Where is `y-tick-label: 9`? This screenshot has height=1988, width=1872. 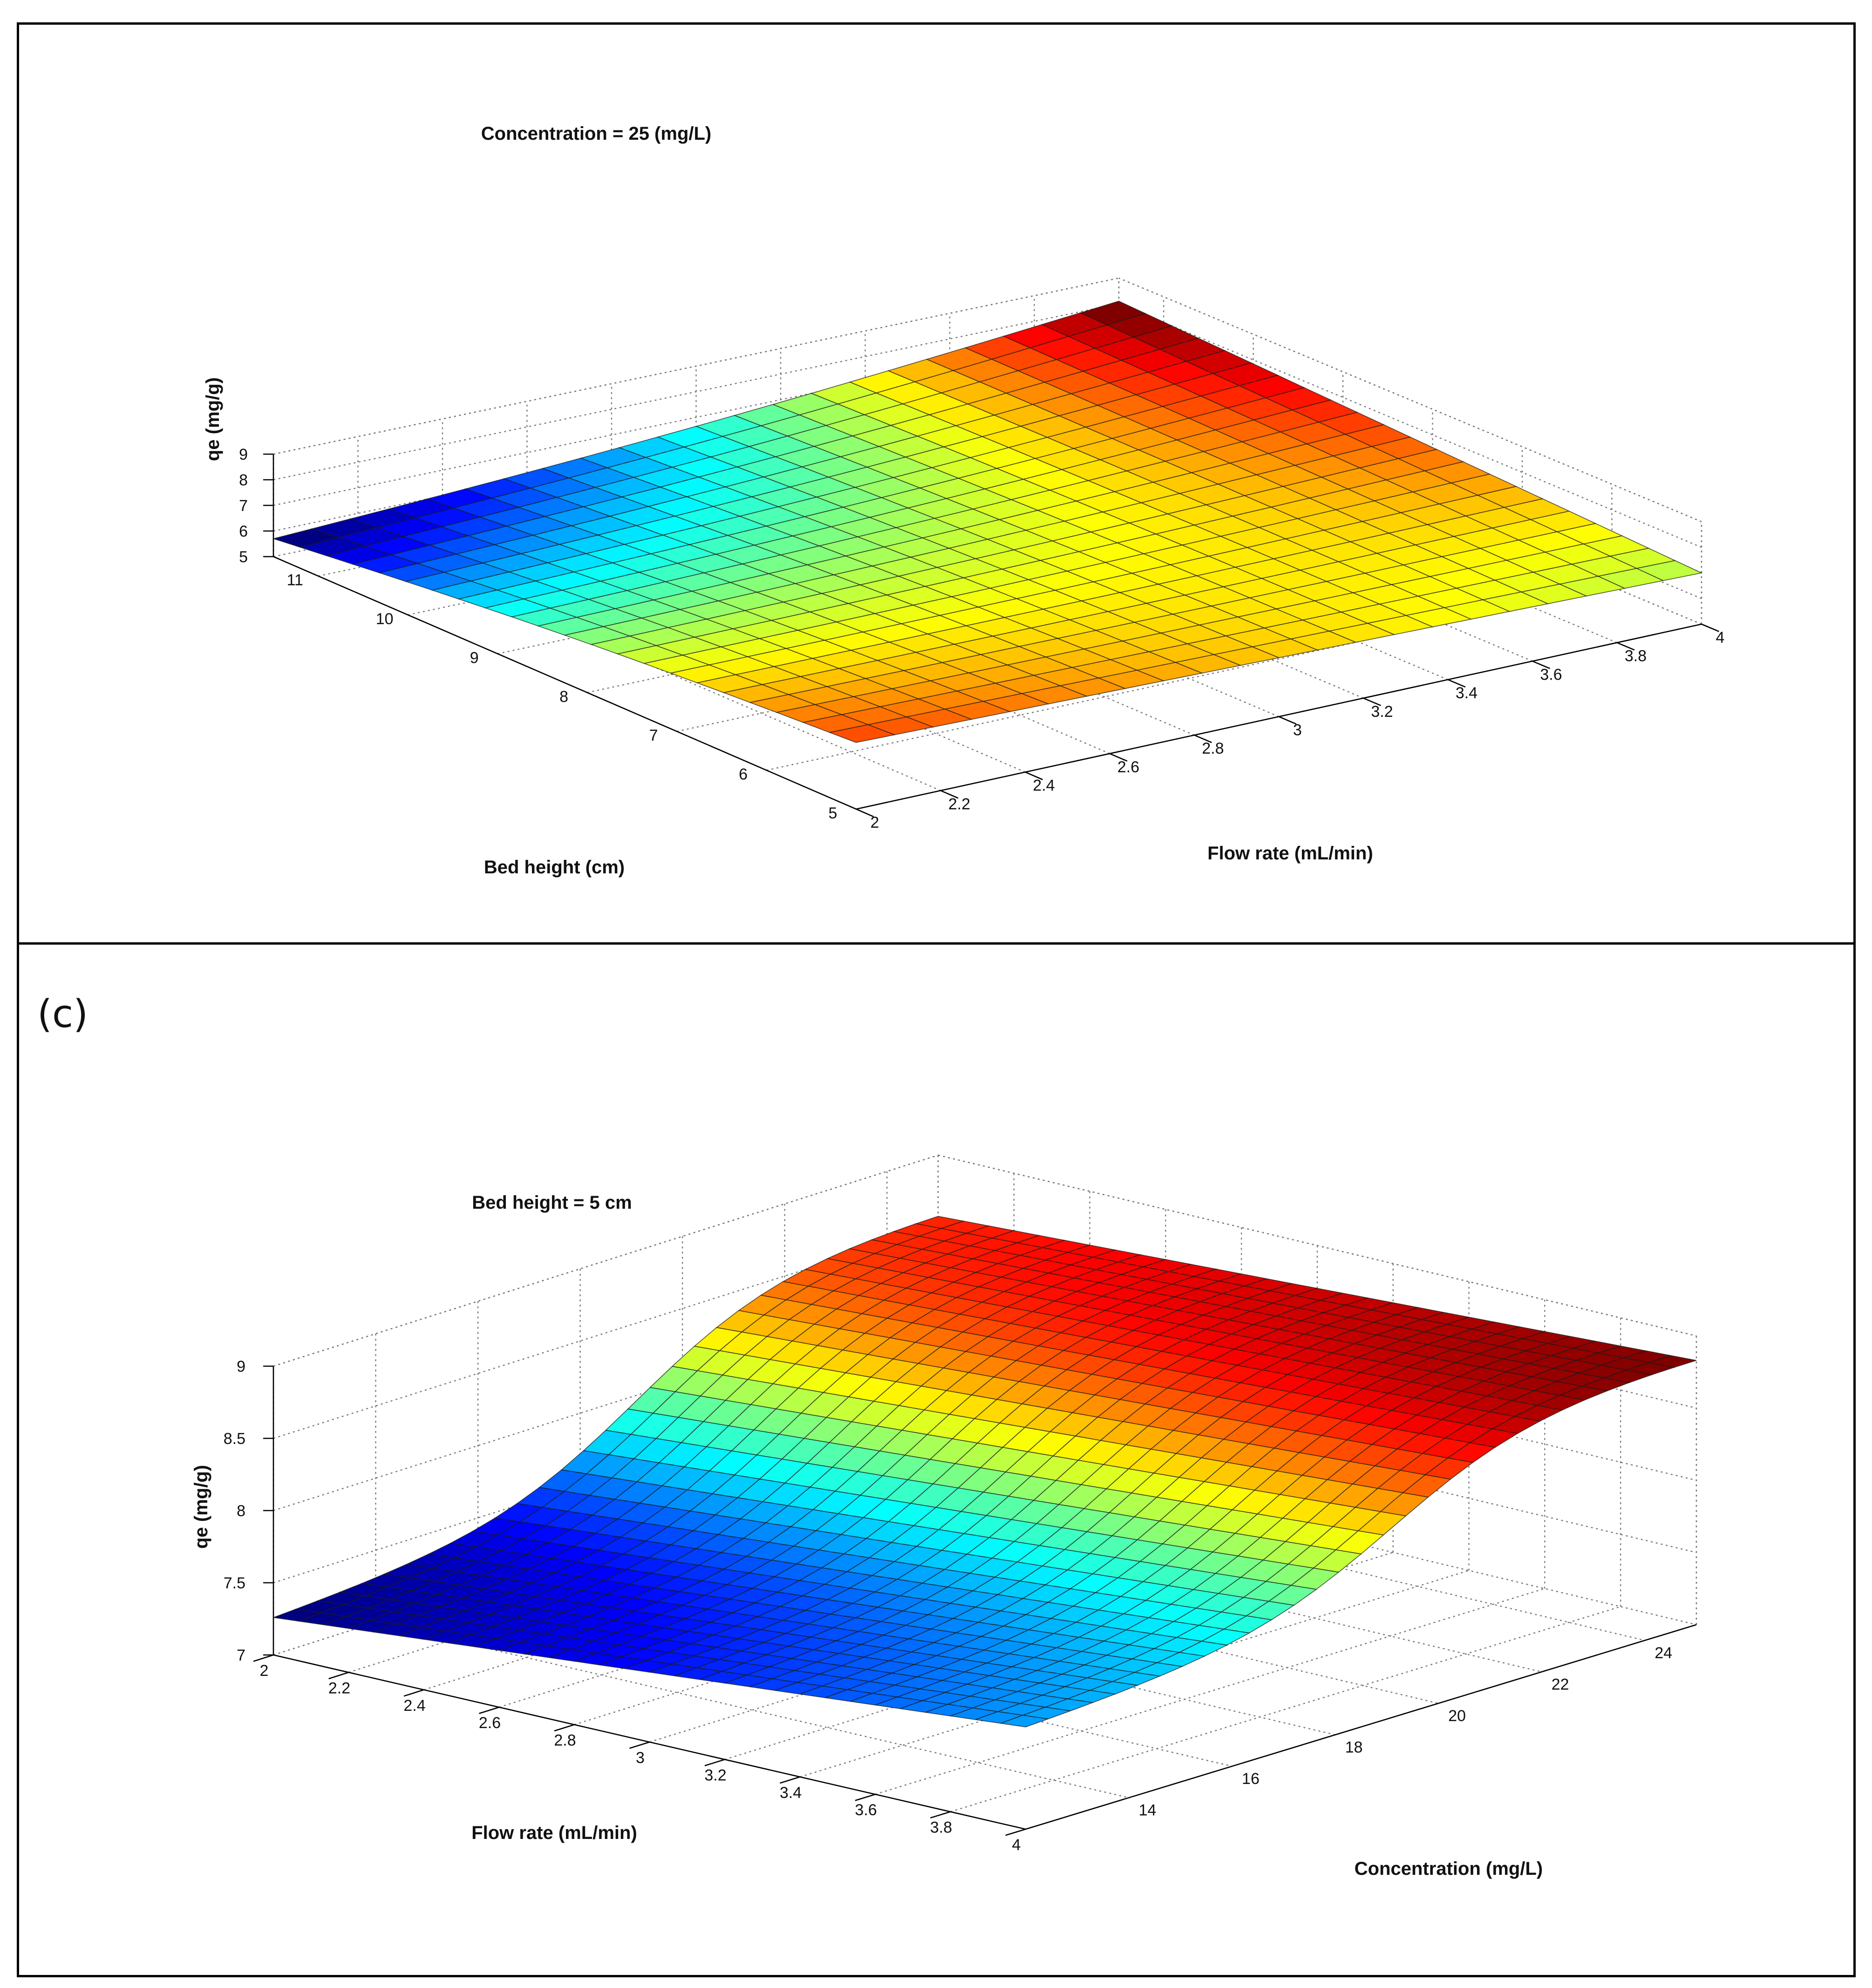 y-tick-label: 9 is located at coordinates (474, 658).